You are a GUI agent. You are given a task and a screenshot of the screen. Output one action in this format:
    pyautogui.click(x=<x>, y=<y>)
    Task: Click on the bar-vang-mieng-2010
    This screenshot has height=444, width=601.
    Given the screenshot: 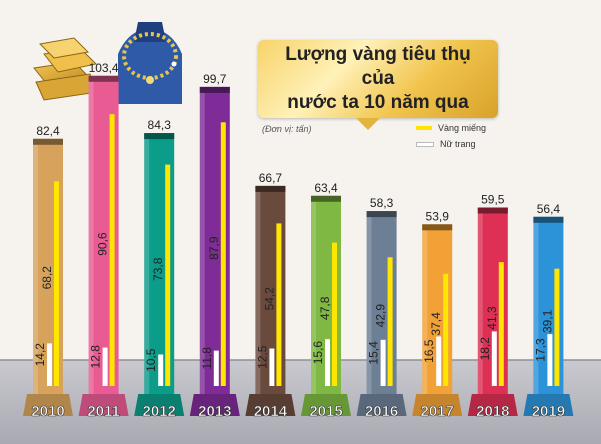 What is the action you would take?
    pyautogui.click(x=56, y=283)
    